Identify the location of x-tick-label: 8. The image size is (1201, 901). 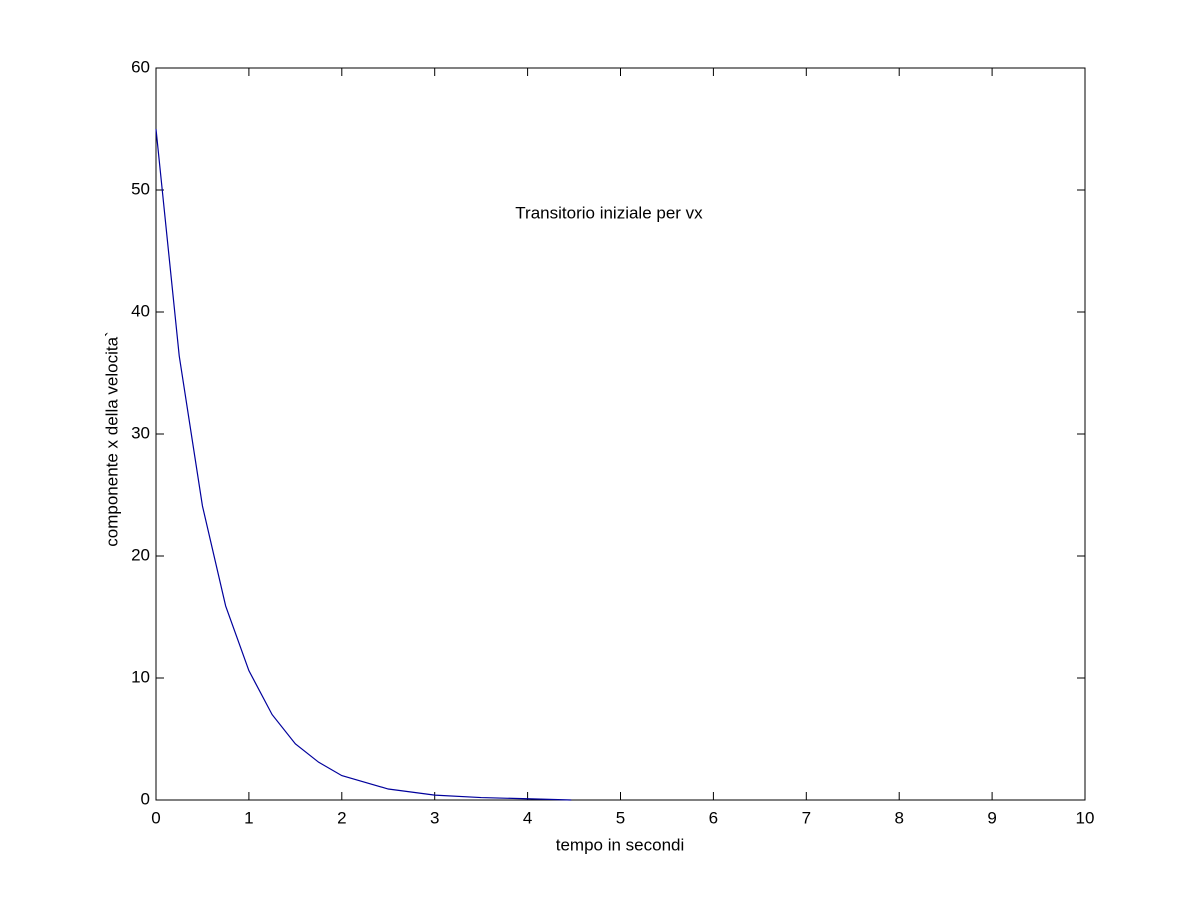
(898, 817).